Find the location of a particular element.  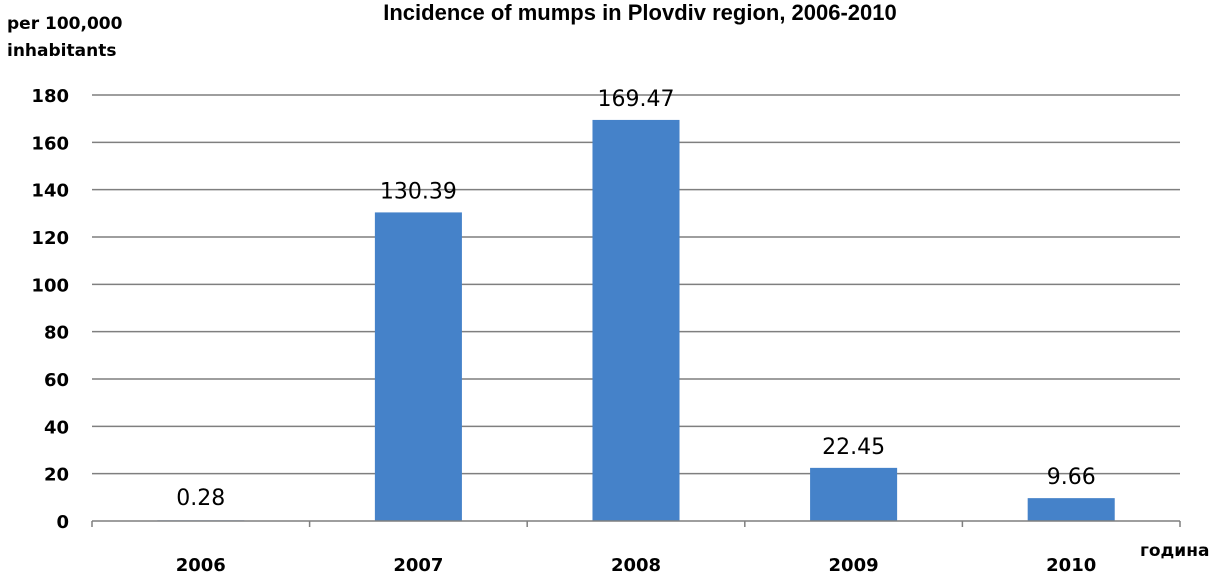

x-tick-label-2006: 2006 is located at coordinates (201, 565).